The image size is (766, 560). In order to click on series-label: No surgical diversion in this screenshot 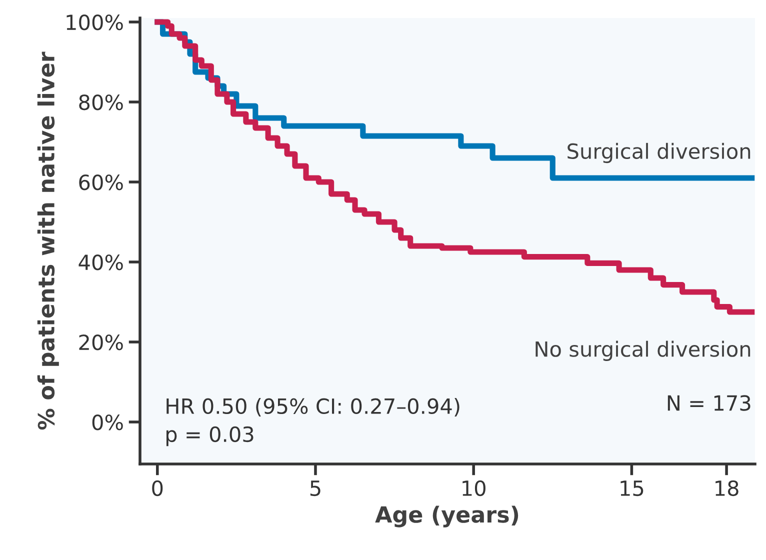, I will do `click(643, 350)`.